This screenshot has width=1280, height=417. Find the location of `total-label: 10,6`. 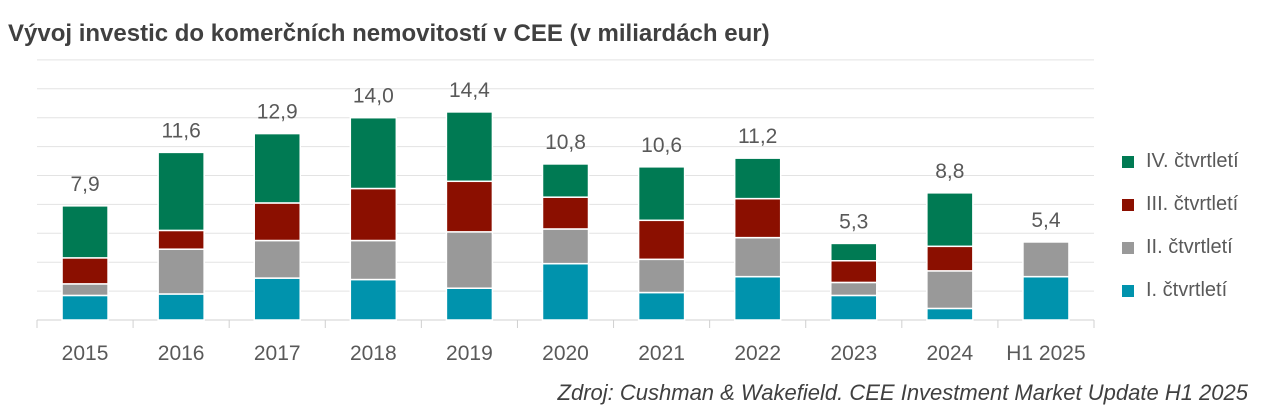

total-label: 10,6 is located at coordinates (661, 145).